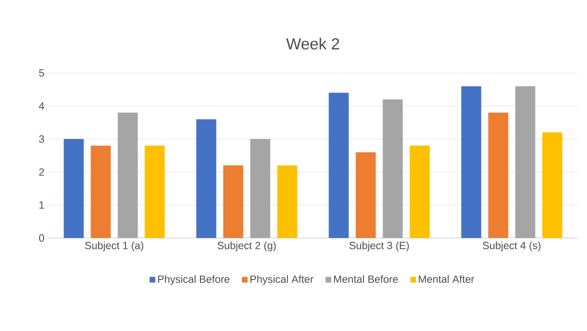  I want to click on y-tick-label: 4, so click(41, 106).